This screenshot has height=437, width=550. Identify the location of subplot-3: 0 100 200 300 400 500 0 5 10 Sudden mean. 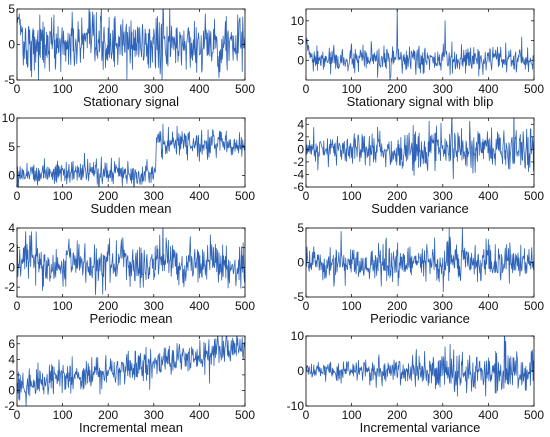
(129, 163).